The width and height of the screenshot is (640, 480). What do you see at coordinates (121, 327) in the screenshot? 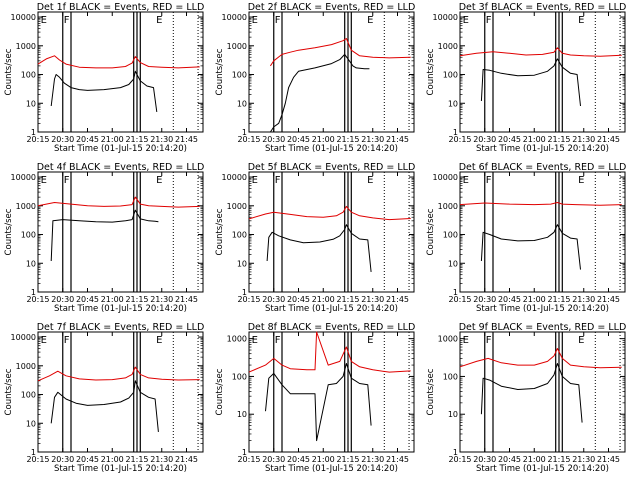
I see `chart-title: Det 7f BLACK = Events, RED = LLD` at bounding box center [121, 327].